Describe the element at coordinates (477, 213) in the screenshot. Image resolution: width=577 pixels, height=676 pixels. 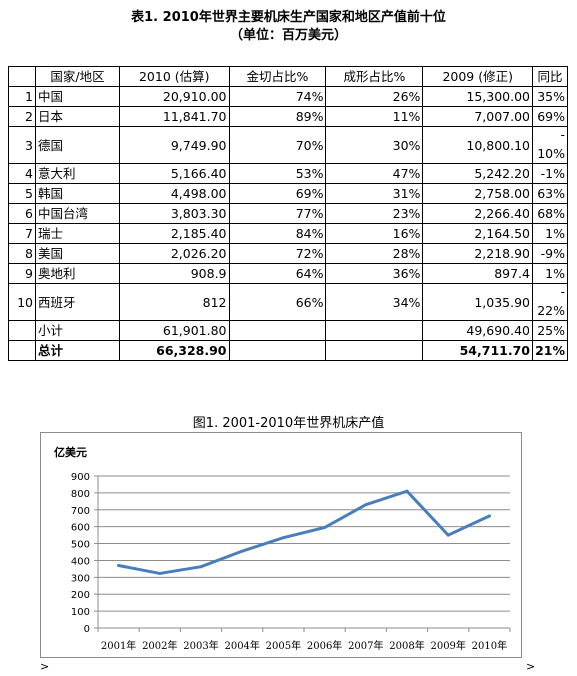
I see `row-2009: 2,266.40` at that location.